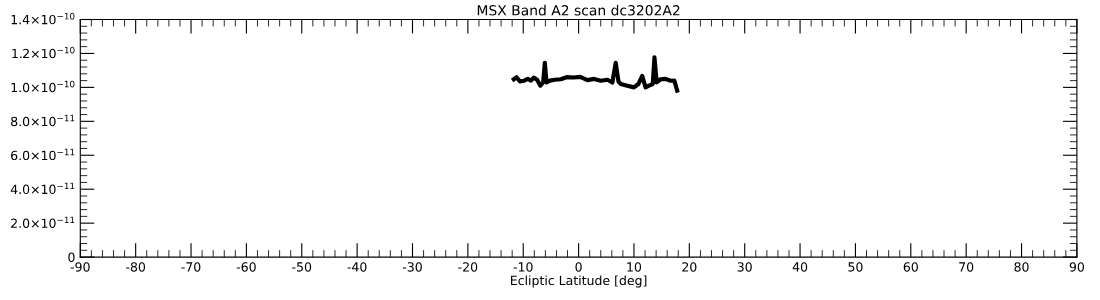 The height and width of the screenshot is (300, 1100). I want to click on y-tick-label: 1.2×10$^{−10}$, so click(43, 52).